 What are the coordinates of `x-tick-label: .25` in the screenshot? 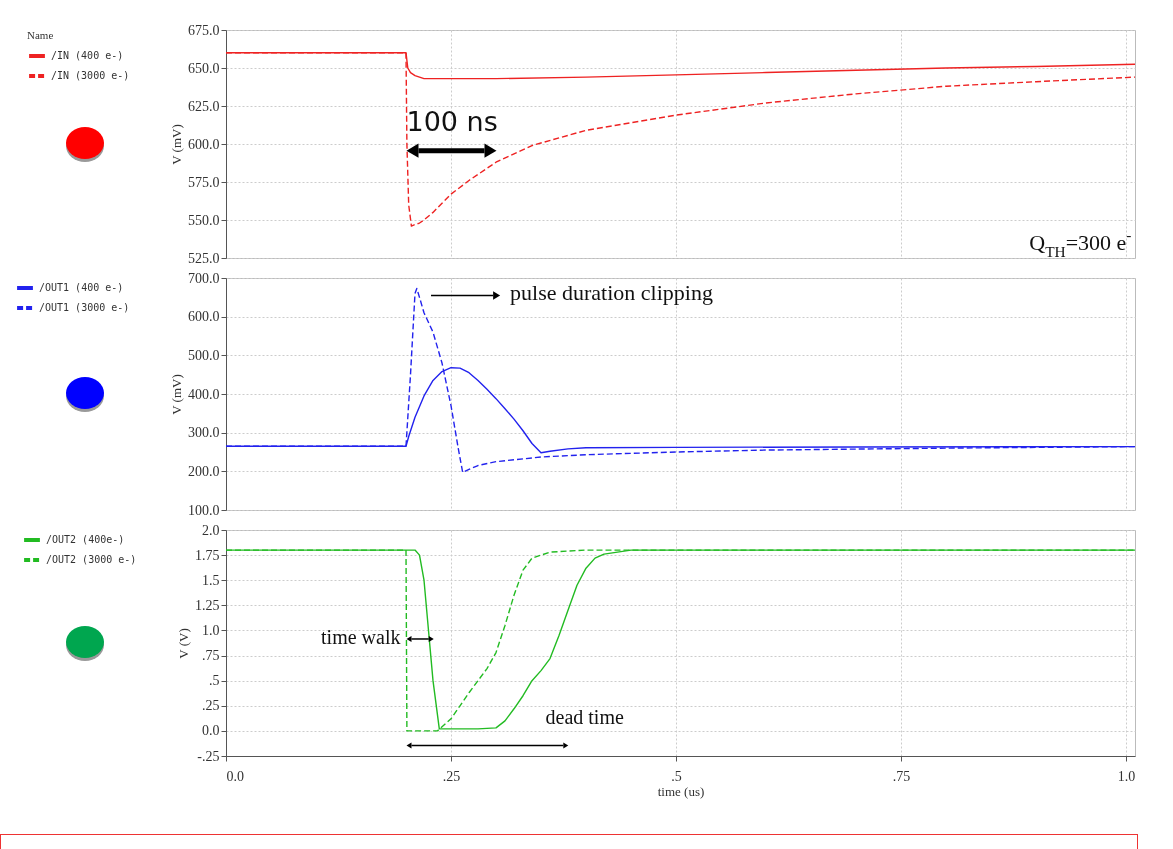 It's located at (451, 776).